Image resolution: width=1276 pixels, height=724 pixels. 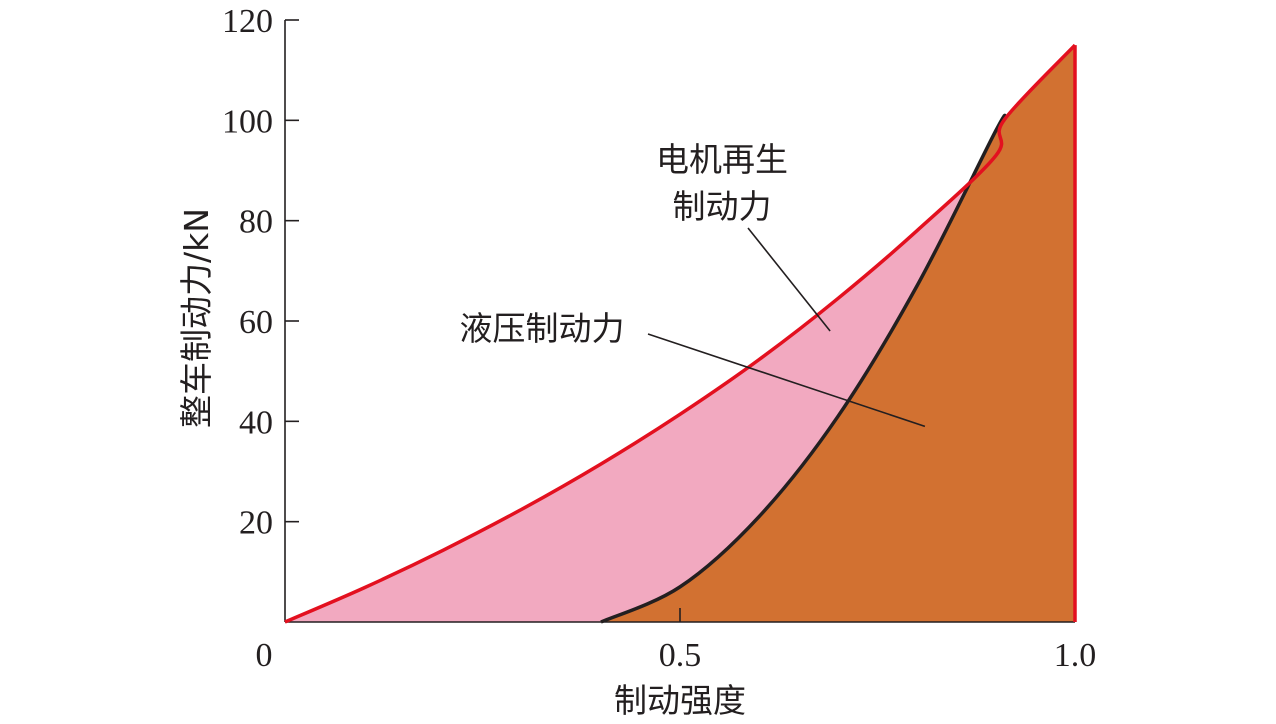 I want to click on leader-hydraulic, so click(x=786, y=380).